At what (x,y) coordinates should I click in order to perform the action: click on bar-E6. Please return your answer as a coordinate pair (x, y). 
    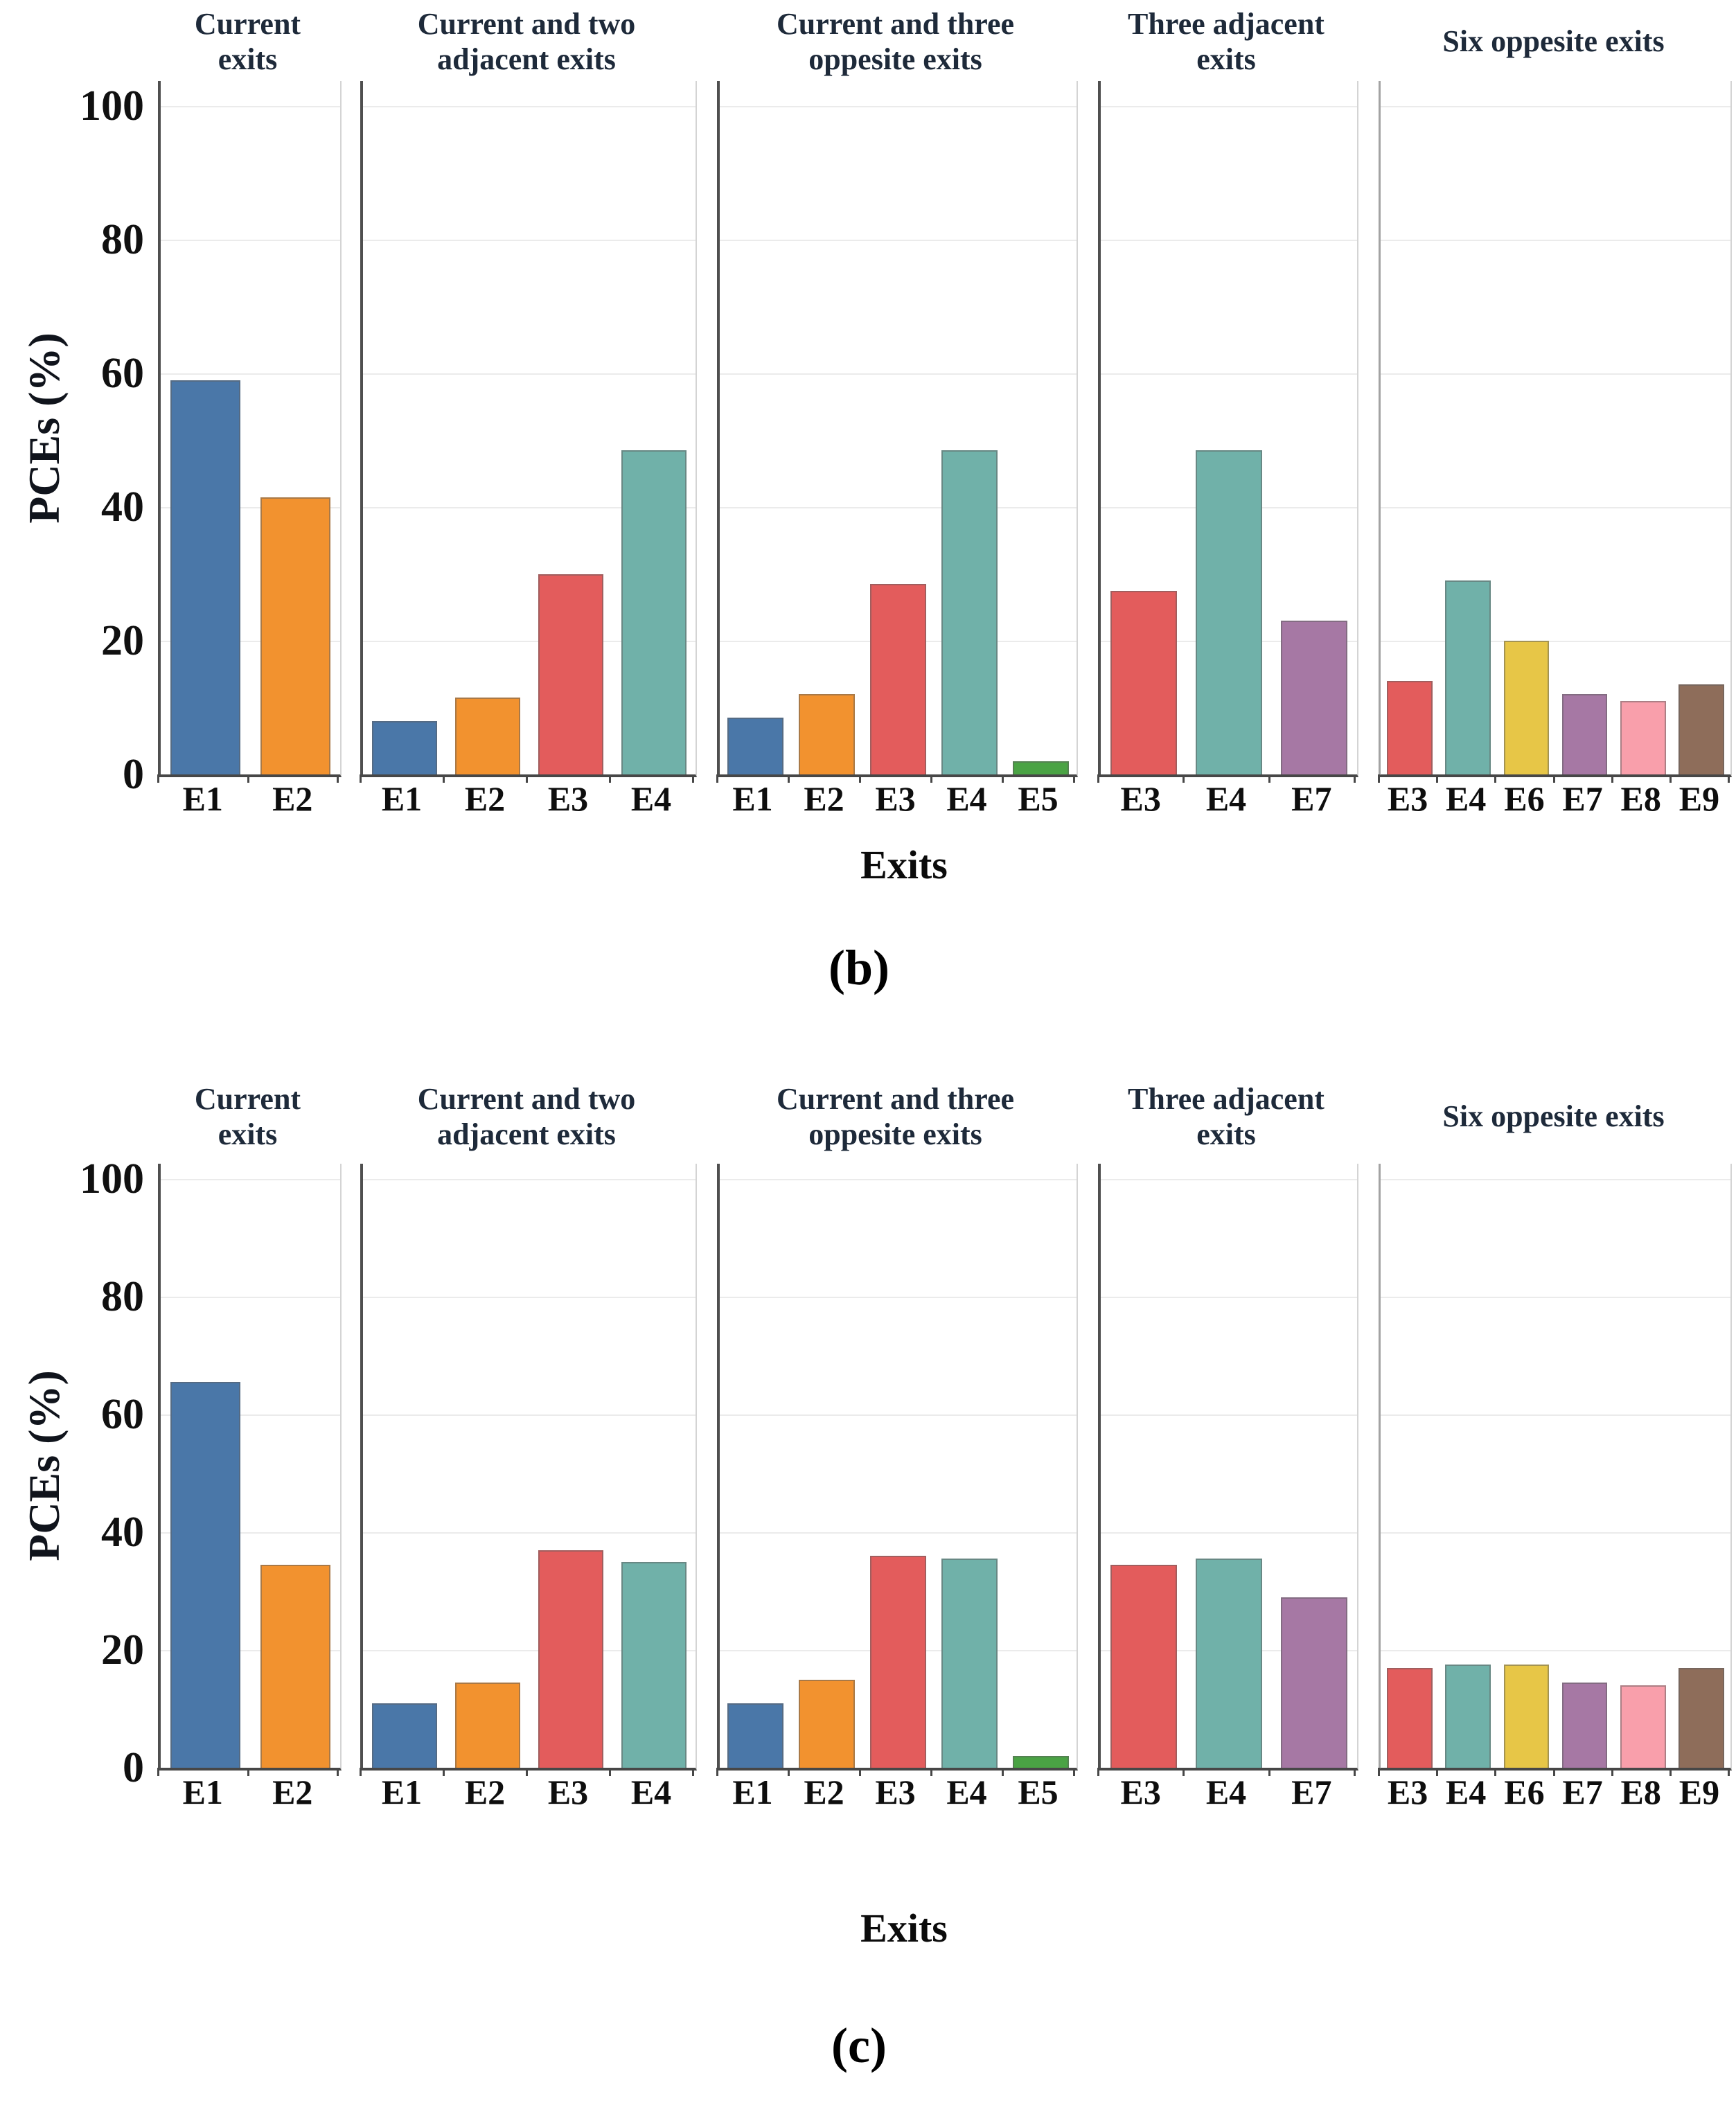
    Looking at the image, I should click on (1527, 707).